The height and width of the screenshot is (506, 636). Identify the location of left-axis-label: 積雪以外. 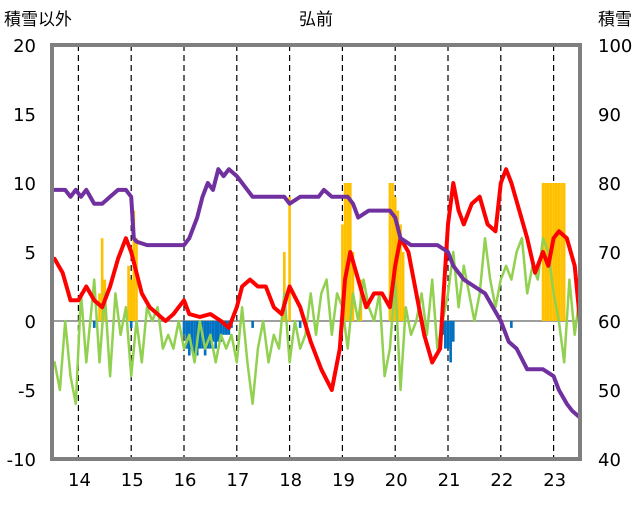
(38, 20).